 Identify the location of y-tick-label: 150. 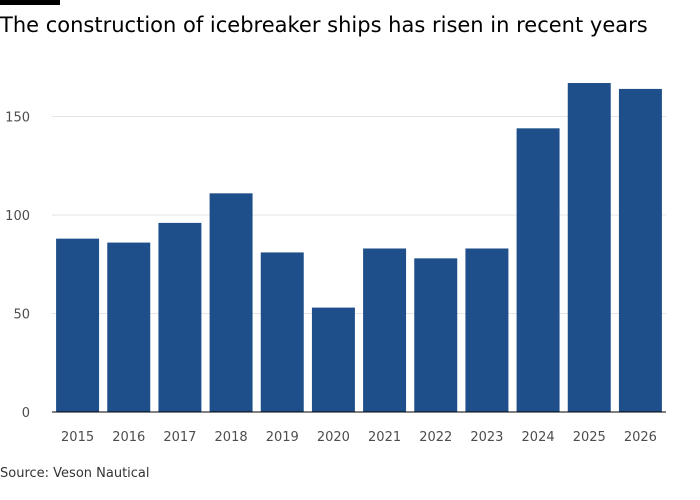
(17, 118).